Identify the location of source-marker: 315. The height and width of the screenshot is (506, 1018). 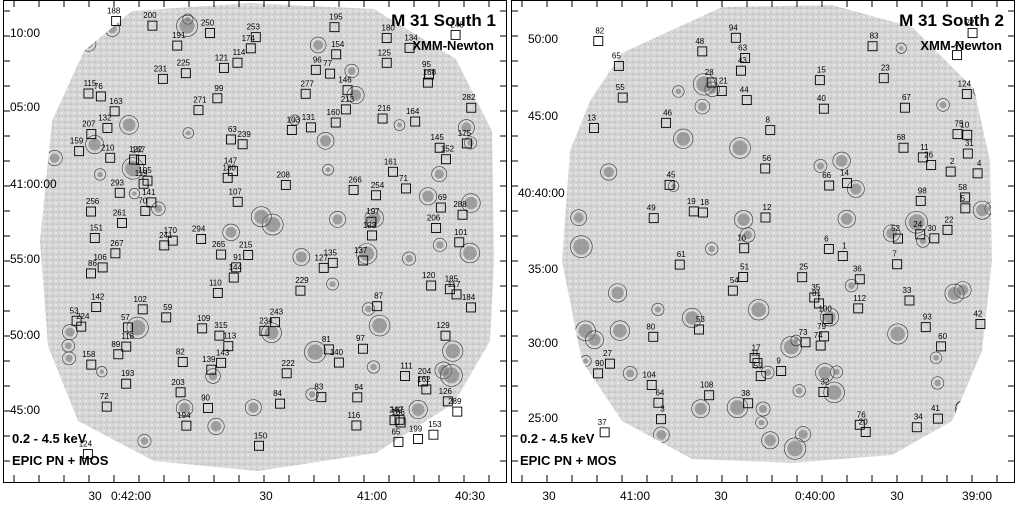
(221, 331).